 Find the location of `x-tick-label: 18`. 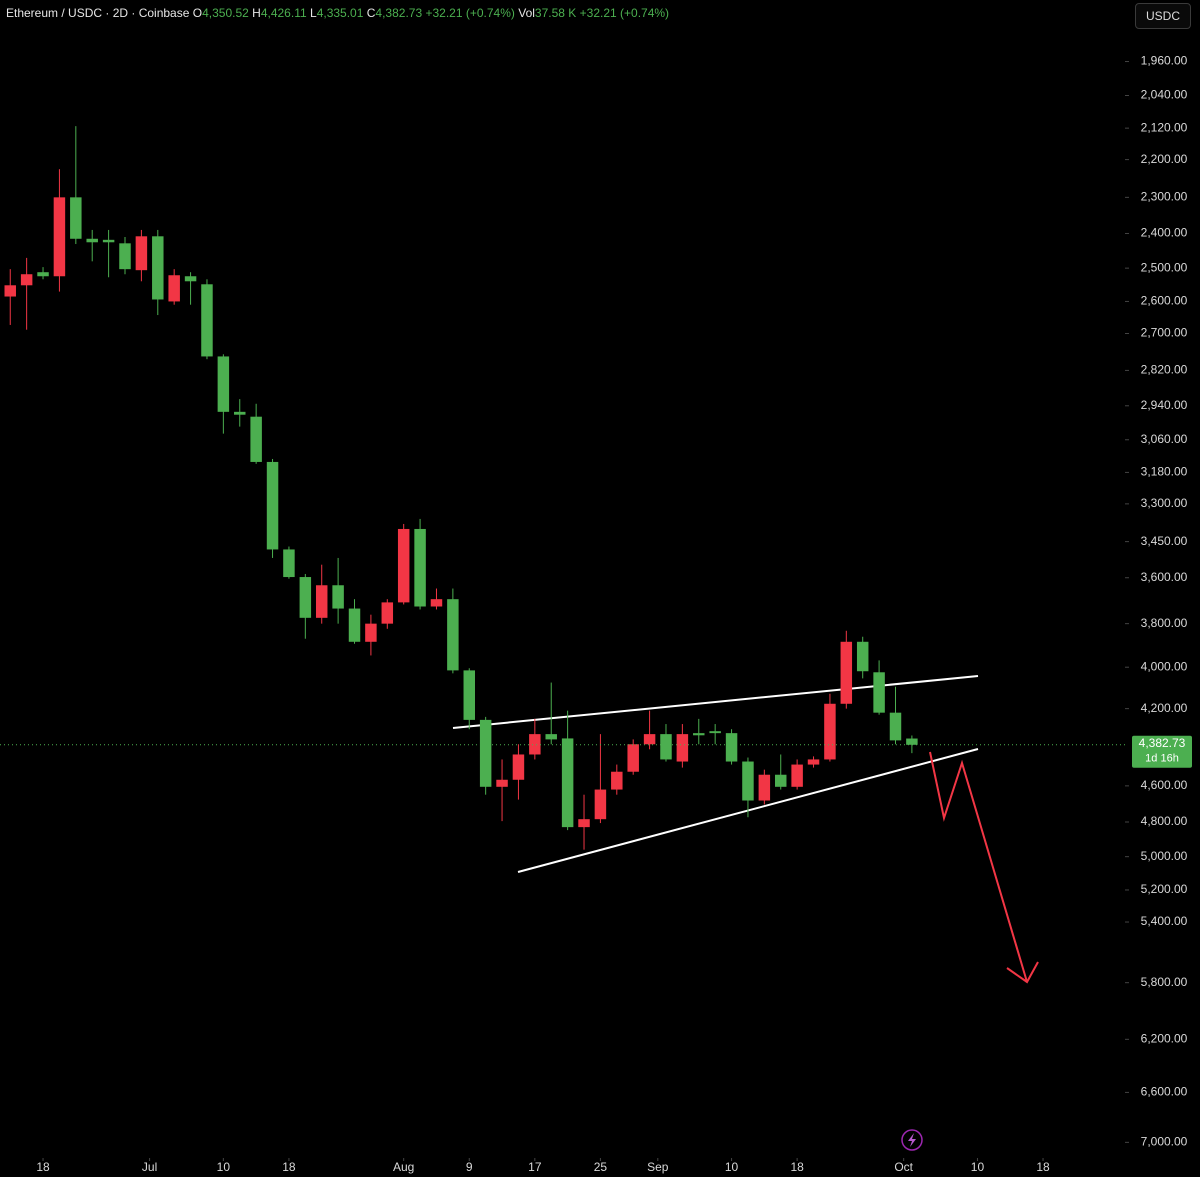

x-tick-label: 18 is located at coordinates (1043, 1167).